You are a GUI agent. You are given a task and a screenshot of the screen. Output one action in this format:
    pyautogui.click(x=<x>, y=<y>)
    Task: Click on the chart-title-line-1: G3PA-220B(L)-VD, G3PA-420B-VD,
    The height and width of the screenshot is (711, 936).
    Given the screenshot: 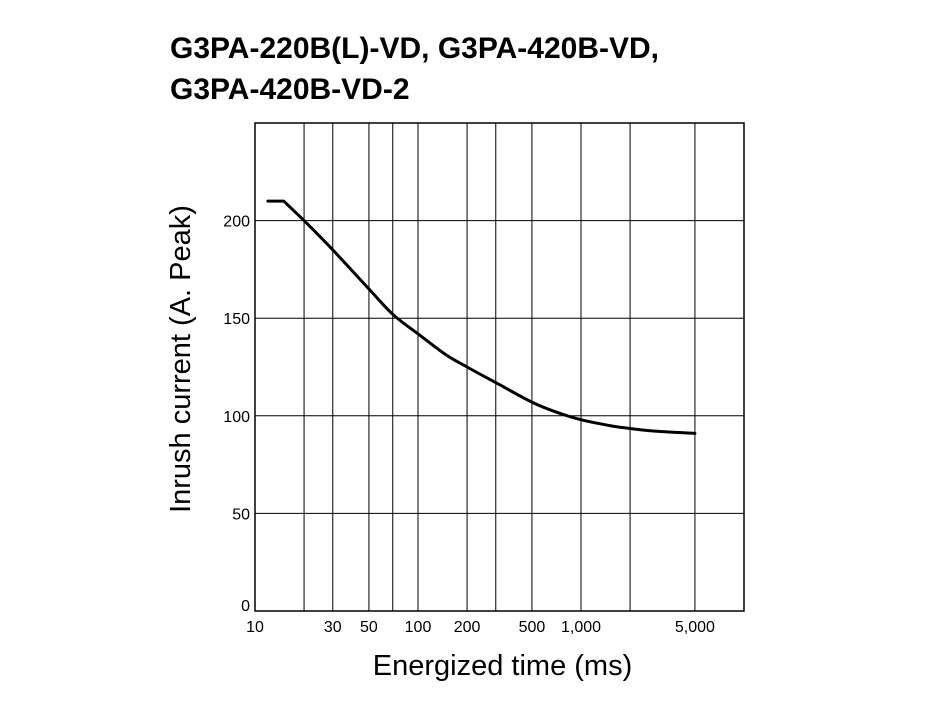 What is the action you would take?
    pyautogui.click(x=414, y=48)
    